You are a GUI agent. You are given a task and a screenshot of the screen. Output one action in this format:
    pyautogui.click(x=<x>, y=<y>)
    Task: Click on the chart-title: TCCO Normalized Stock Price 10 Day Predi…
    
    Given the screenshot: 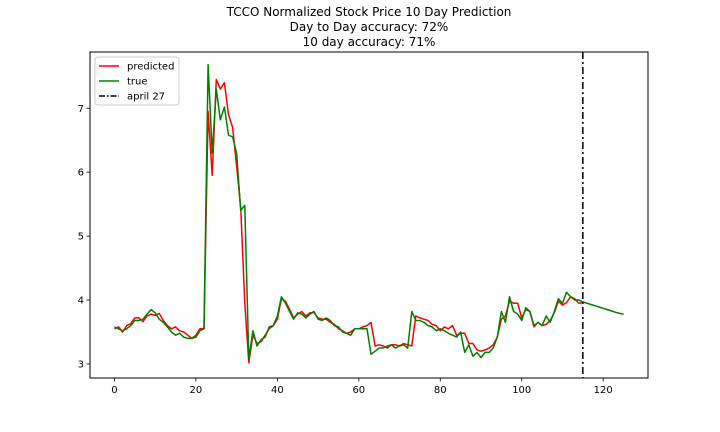 What is the action you would take?
    pyautogui.click(x=369, y=27)
    